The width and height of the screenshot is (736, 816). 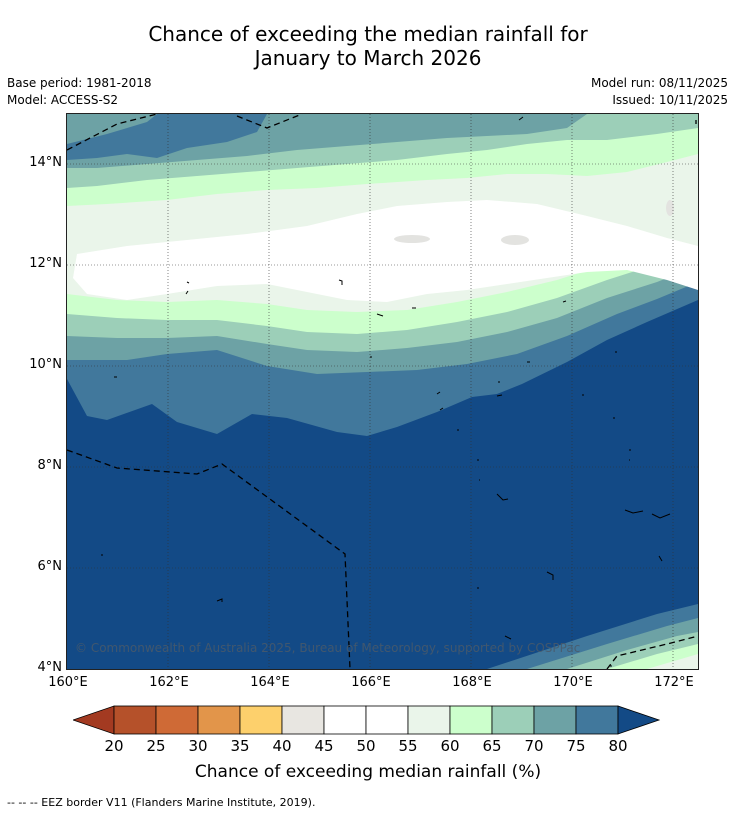 What do you see at coordinates (198, 746) in the screenshot?
I see `colorbar-tick-label: 30` at bounding box center [198, 746].